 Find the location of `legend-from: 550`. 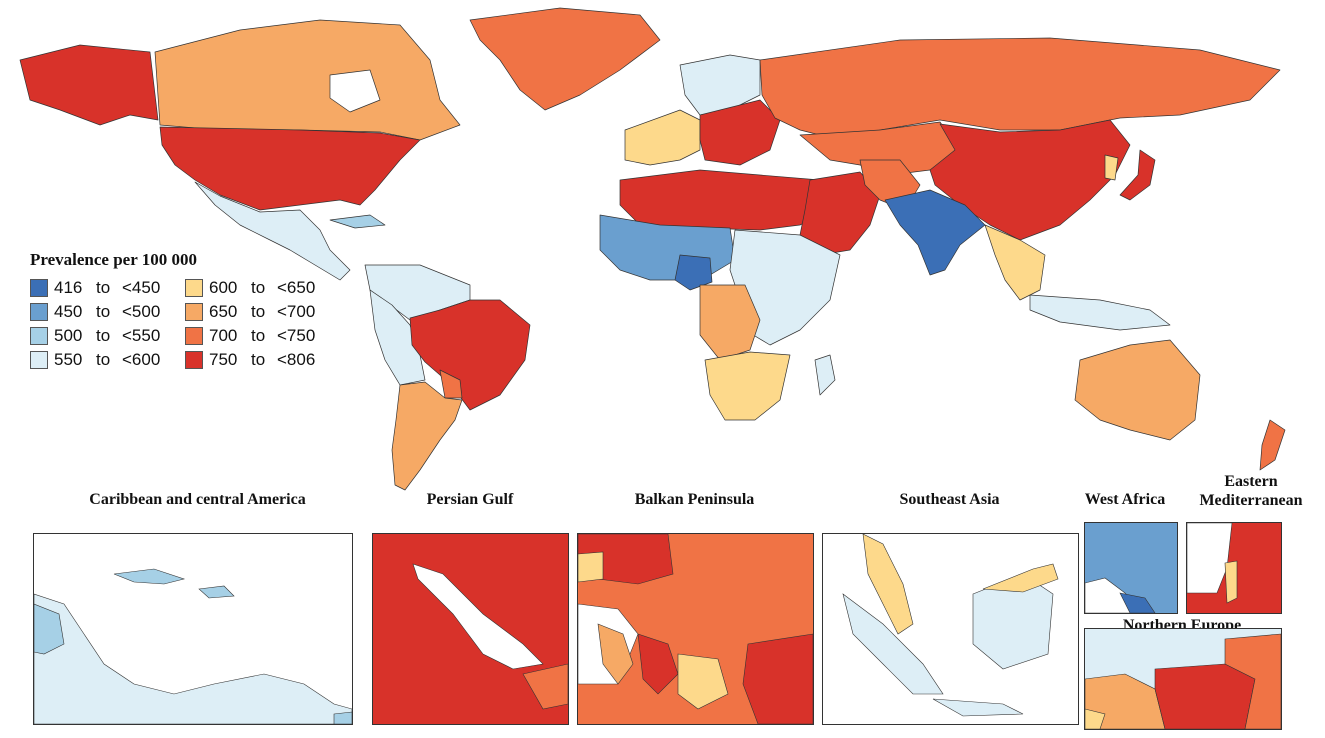

legend-from: 550 is located at coordinates (68, 359).